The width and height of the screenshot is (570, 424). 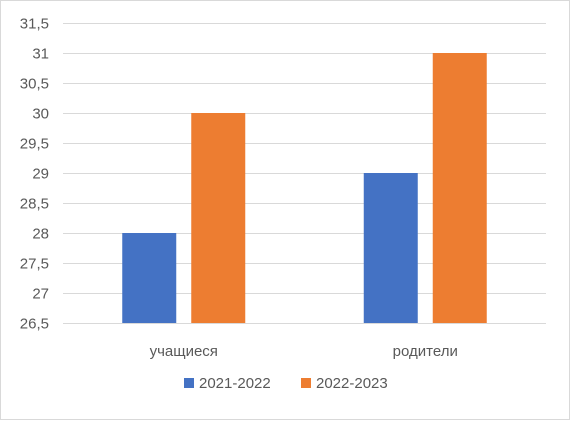 What do you see at coordinates (34, 24) in the screenshot?
I see `y-tick-label: 31,5` at bounding box center [34, 24].